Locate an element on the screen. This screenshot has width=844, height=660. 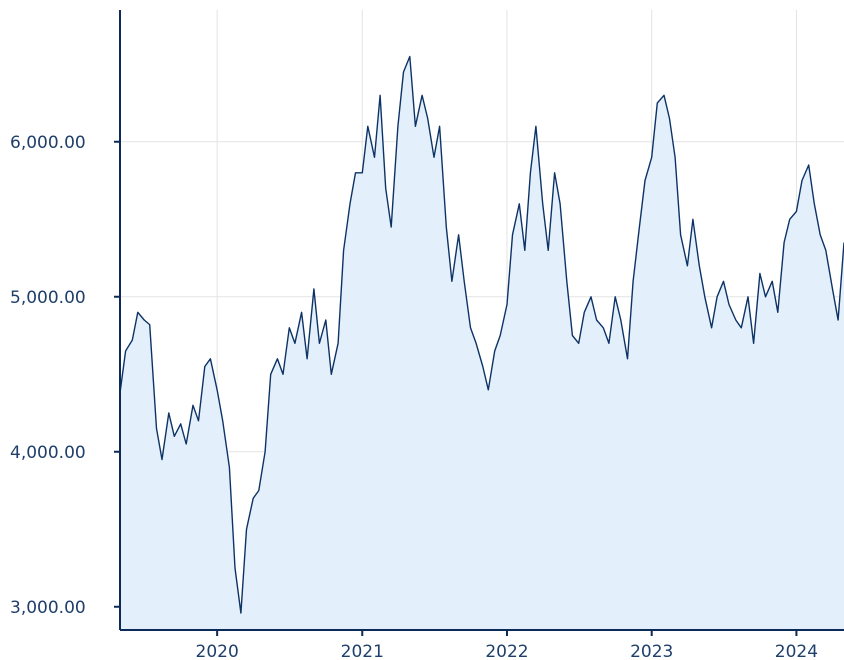
y-tick-label-2: 5,000.00 is located at coordinates (48, 298).